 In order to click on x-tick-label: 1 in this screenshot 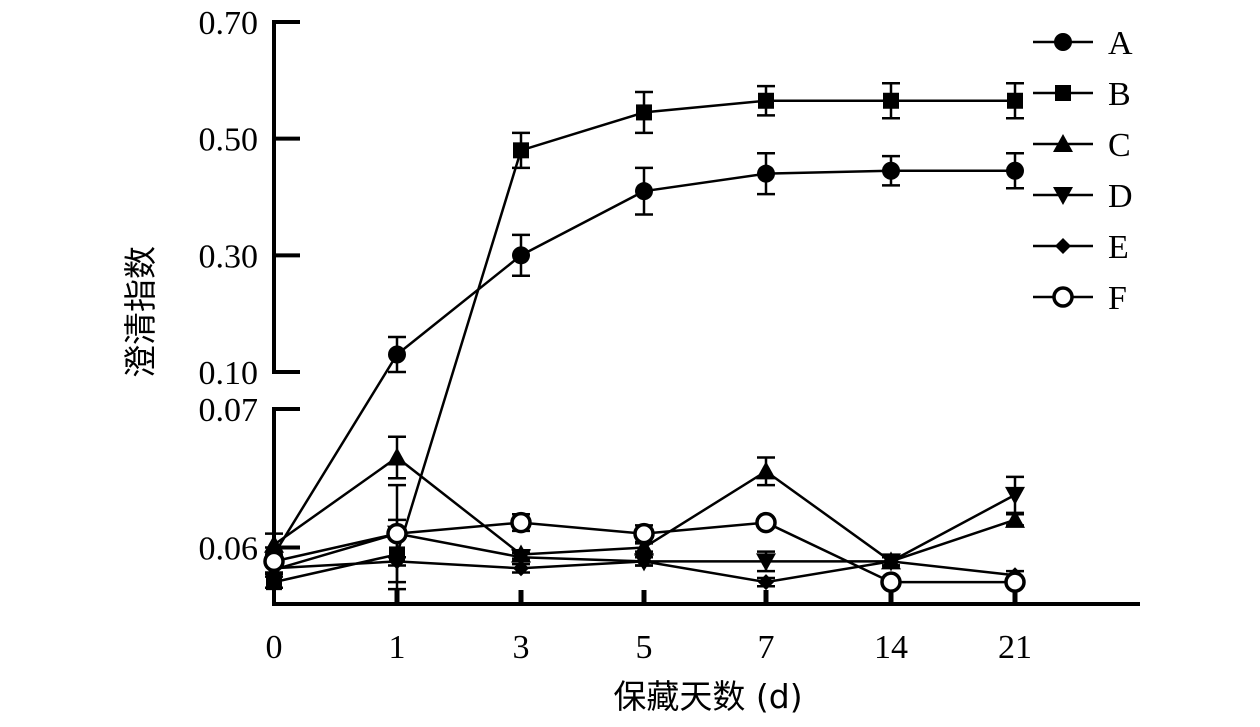, I will do `click(397, 647)`.